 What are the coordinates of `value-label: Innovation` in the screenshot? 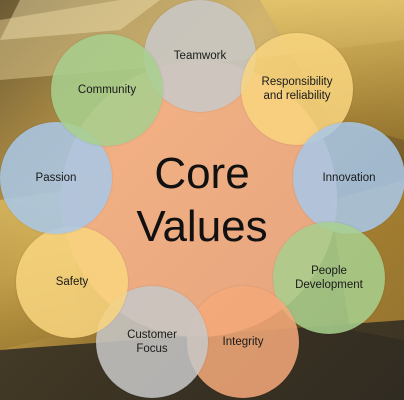 It's located at (349, 178).